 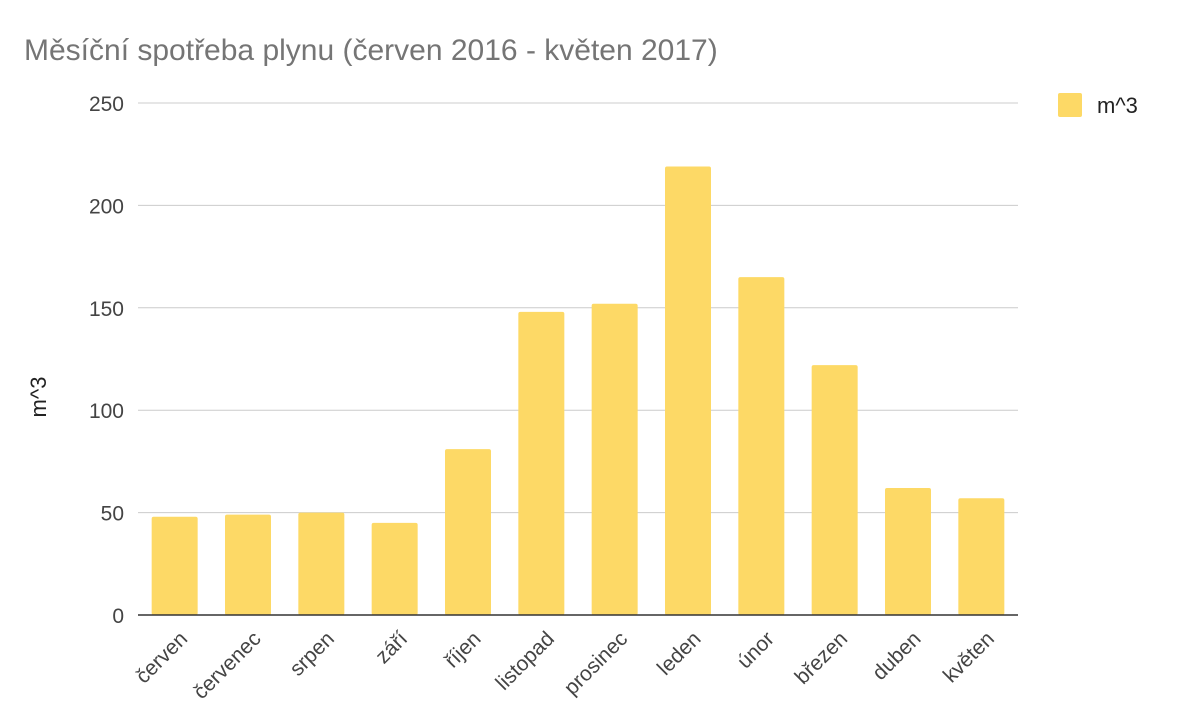 I want to click on y-tick-label: 150, so click(x=106, y=309).